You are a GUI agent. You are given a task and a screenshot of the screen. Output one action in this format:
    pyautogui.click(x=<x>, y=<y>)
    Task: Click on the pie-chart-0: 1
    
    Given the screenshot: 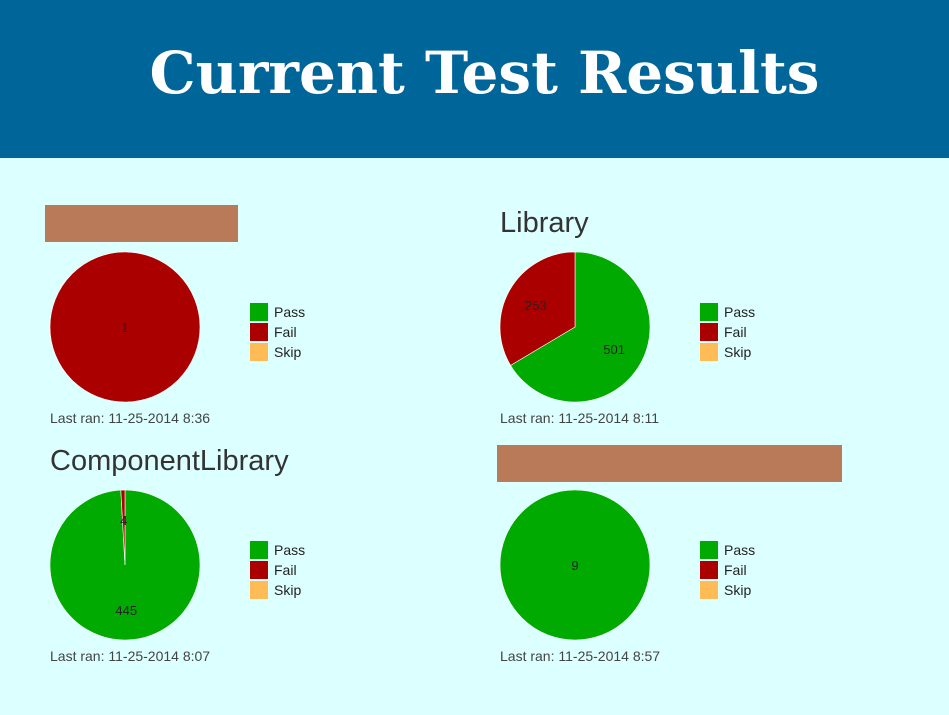 What is the action you would take?
    pyautogui.click(x=125, y=327)
    